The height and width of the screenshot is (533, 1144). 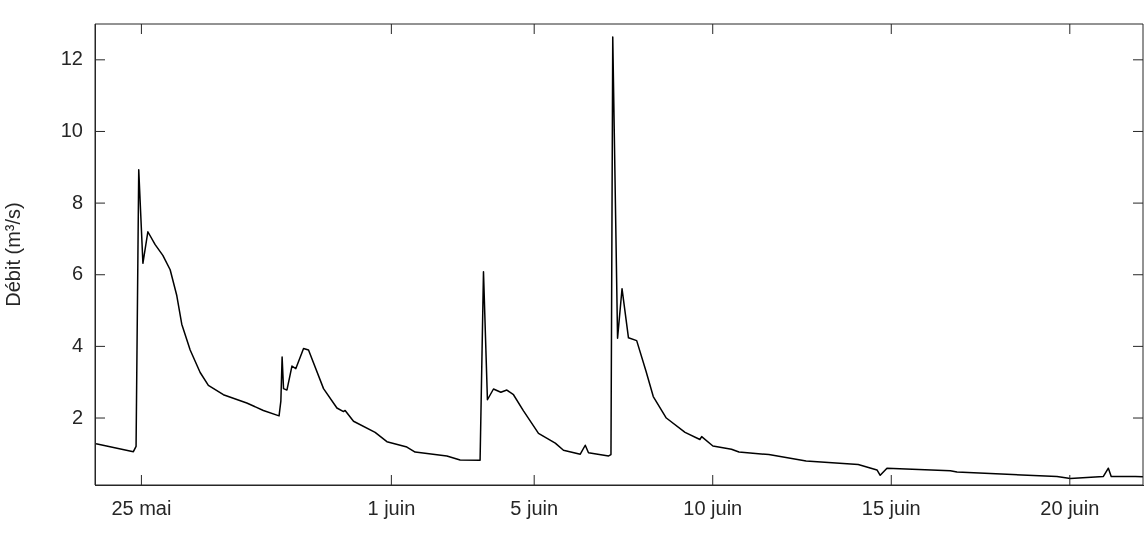 I want to click on x-tick-label: 15 juin, so click(x=891, y=507).